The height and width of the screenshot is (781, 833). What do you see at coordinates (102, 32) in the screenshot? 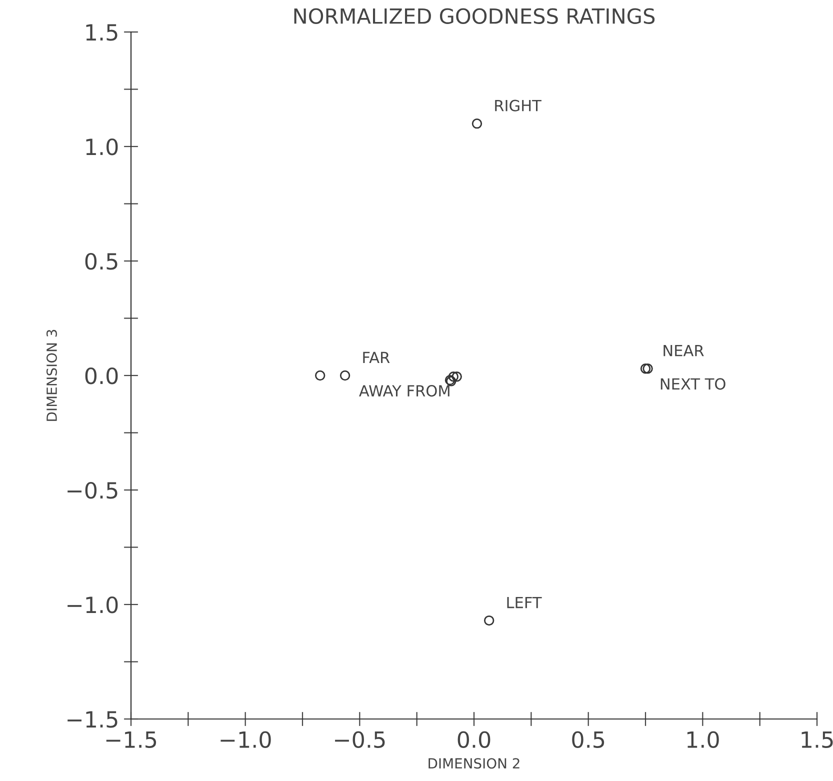
I see `y-tick-label: 1.5` at bounding box center [102, 32].